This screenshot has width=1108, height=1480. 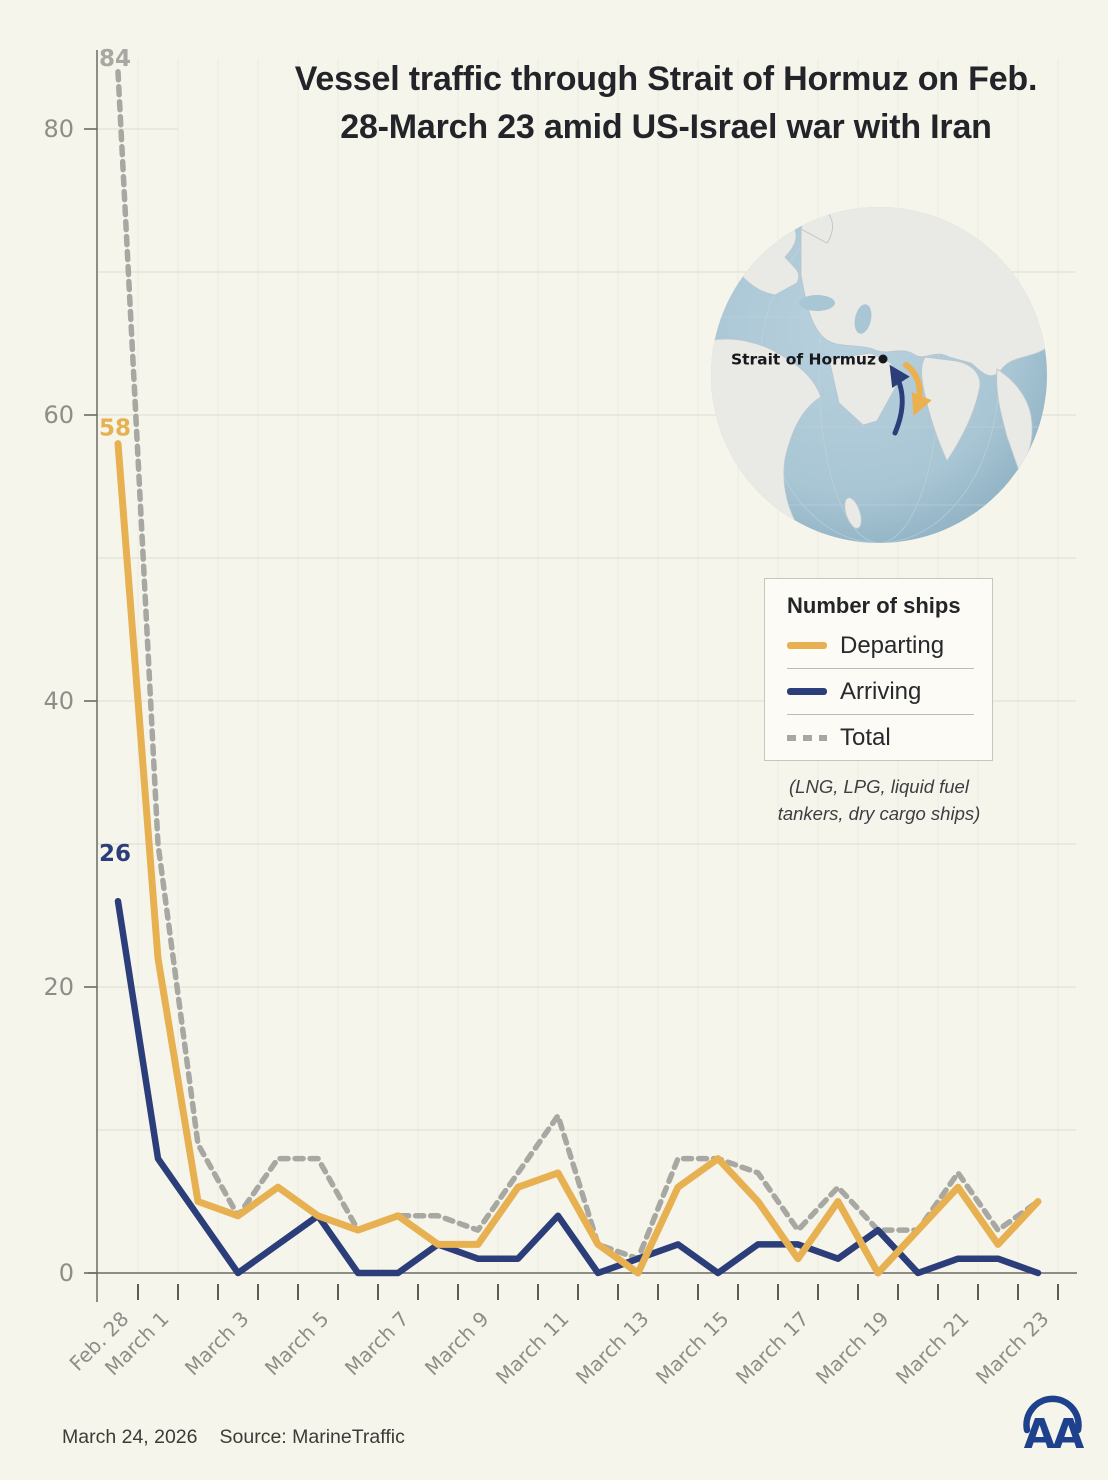 What do you see at coordinates (58, 987) in the screenshot?
I see `y-tick-label: 20` at bounding box center [58, 987].